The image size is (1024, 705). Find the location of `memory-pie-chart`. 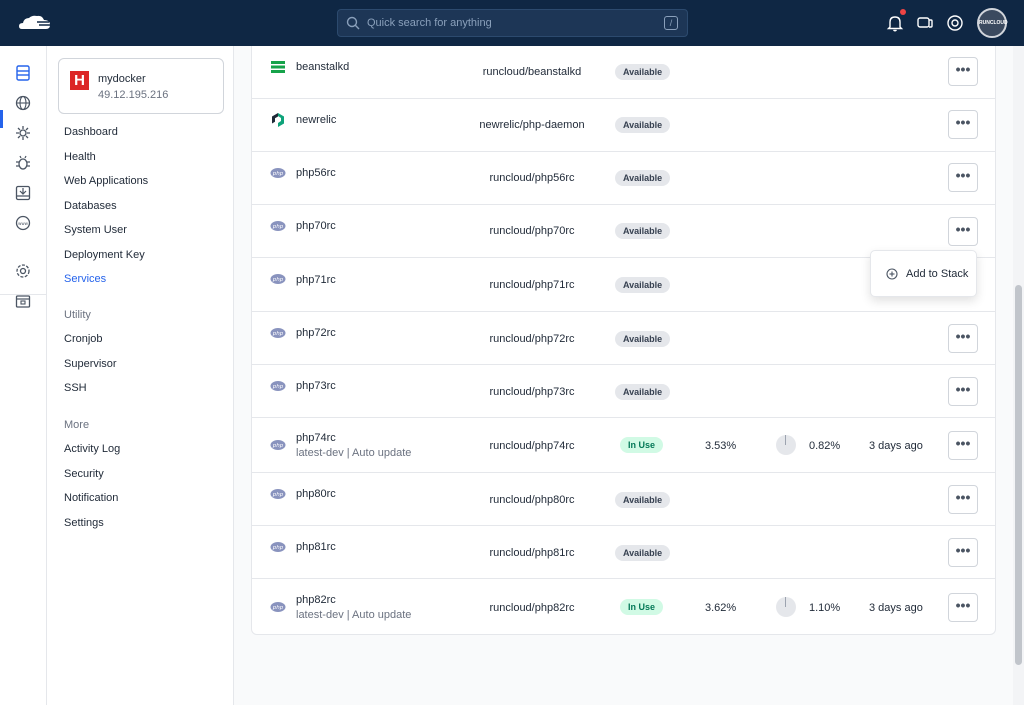

memory-pie-chart is located at coordinates (786, 607).